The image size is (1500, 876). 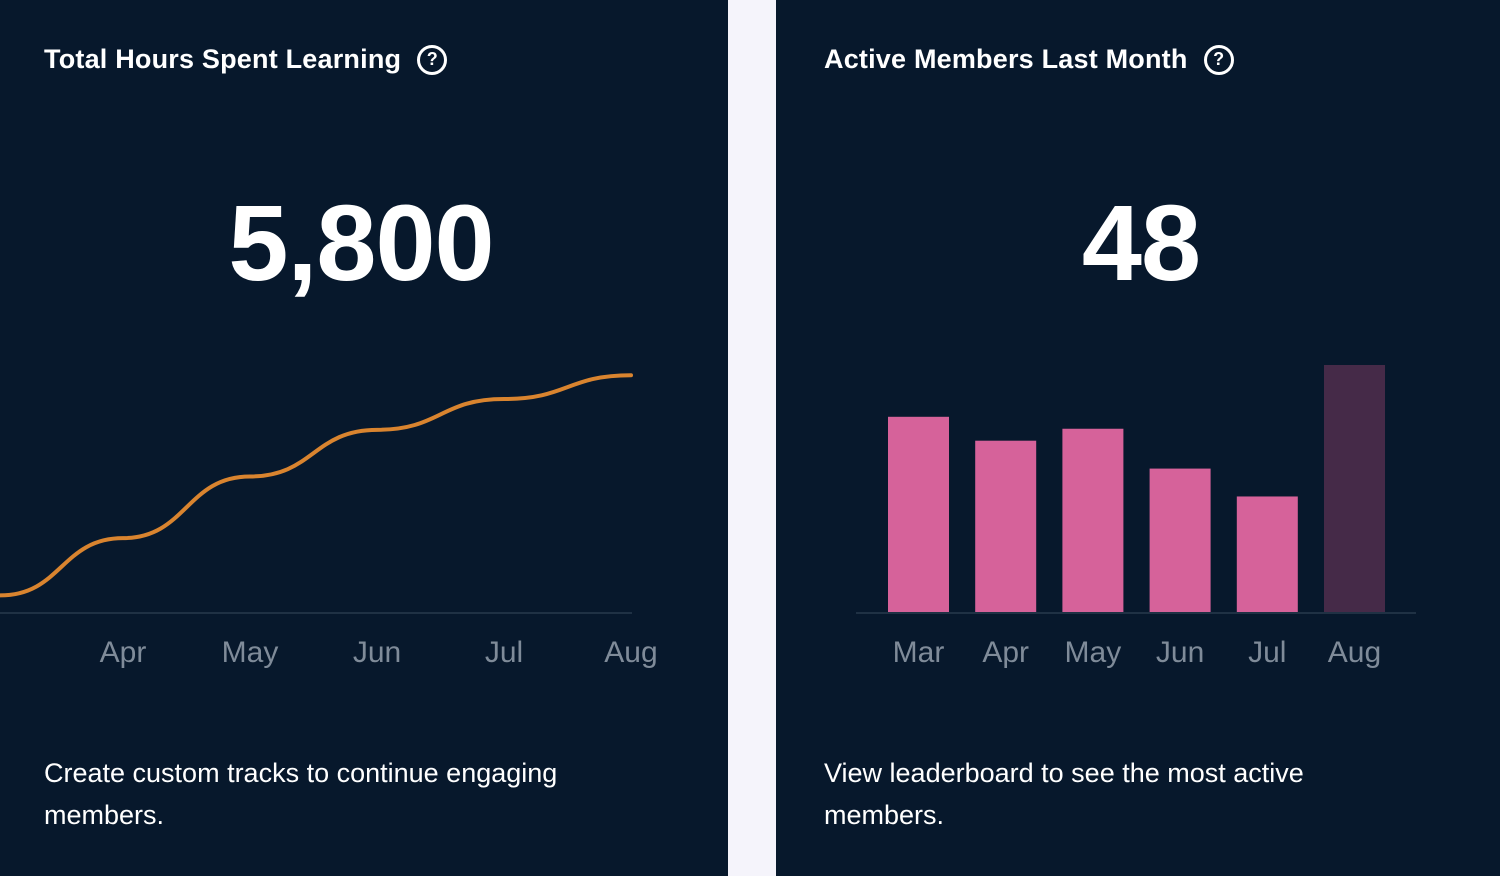 What do you see at coordinates (1136, 517) in the screenshot?
I see `members-bar-chart: Mar Apr May Jun Jul Aug` at bounding box center [1136, 517].